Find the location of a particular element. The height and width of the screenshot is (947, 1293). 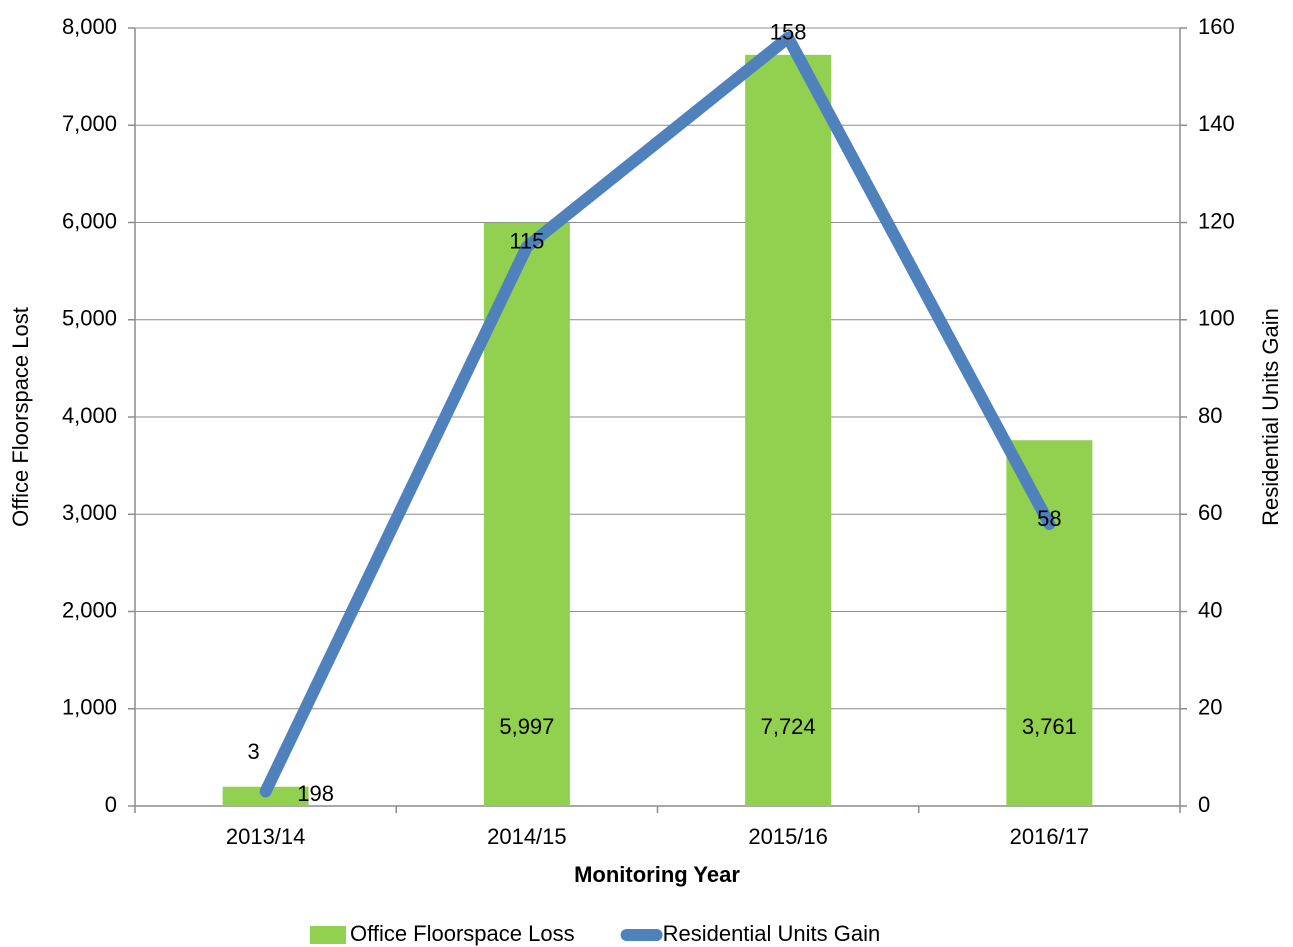

y-tick-label: 8,000 is located at coordinates (89, 26).